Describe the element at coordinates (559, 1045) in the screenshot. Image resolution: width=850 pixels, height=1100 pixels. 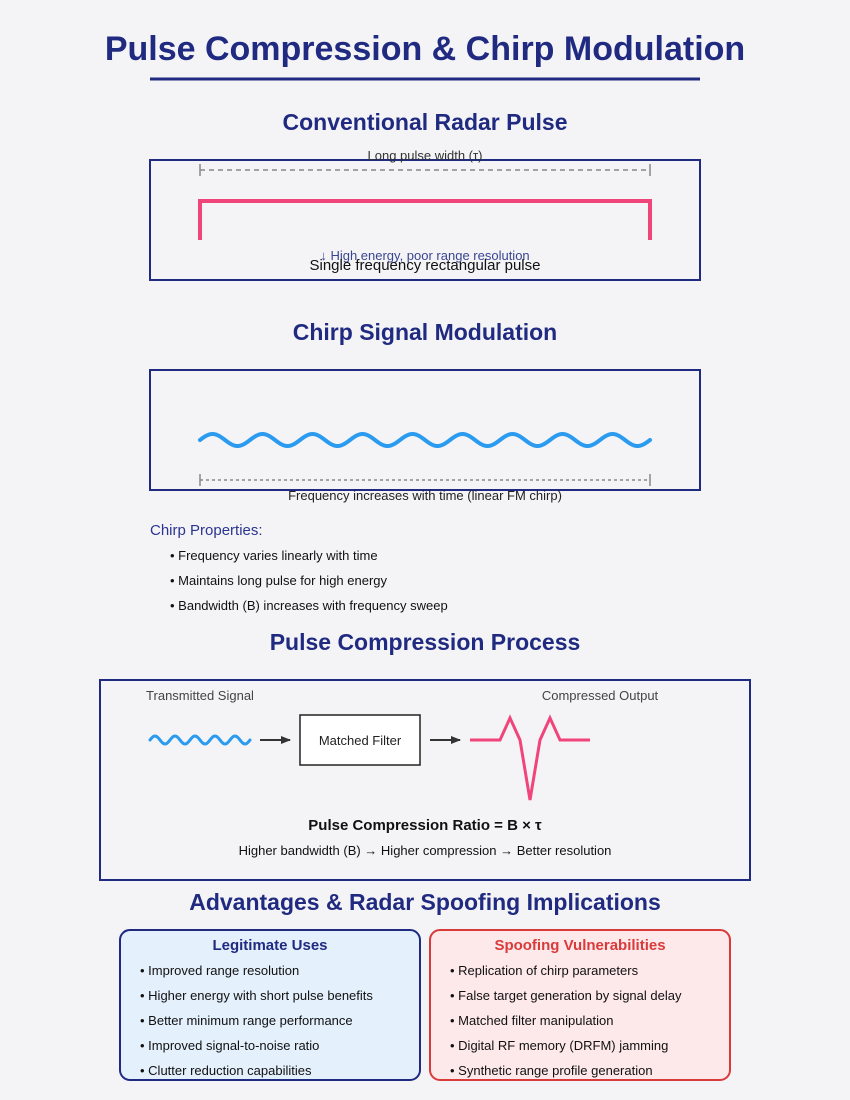
I see `spoofing-item: • Digital RF memory (DRFM) jamming` at that location.